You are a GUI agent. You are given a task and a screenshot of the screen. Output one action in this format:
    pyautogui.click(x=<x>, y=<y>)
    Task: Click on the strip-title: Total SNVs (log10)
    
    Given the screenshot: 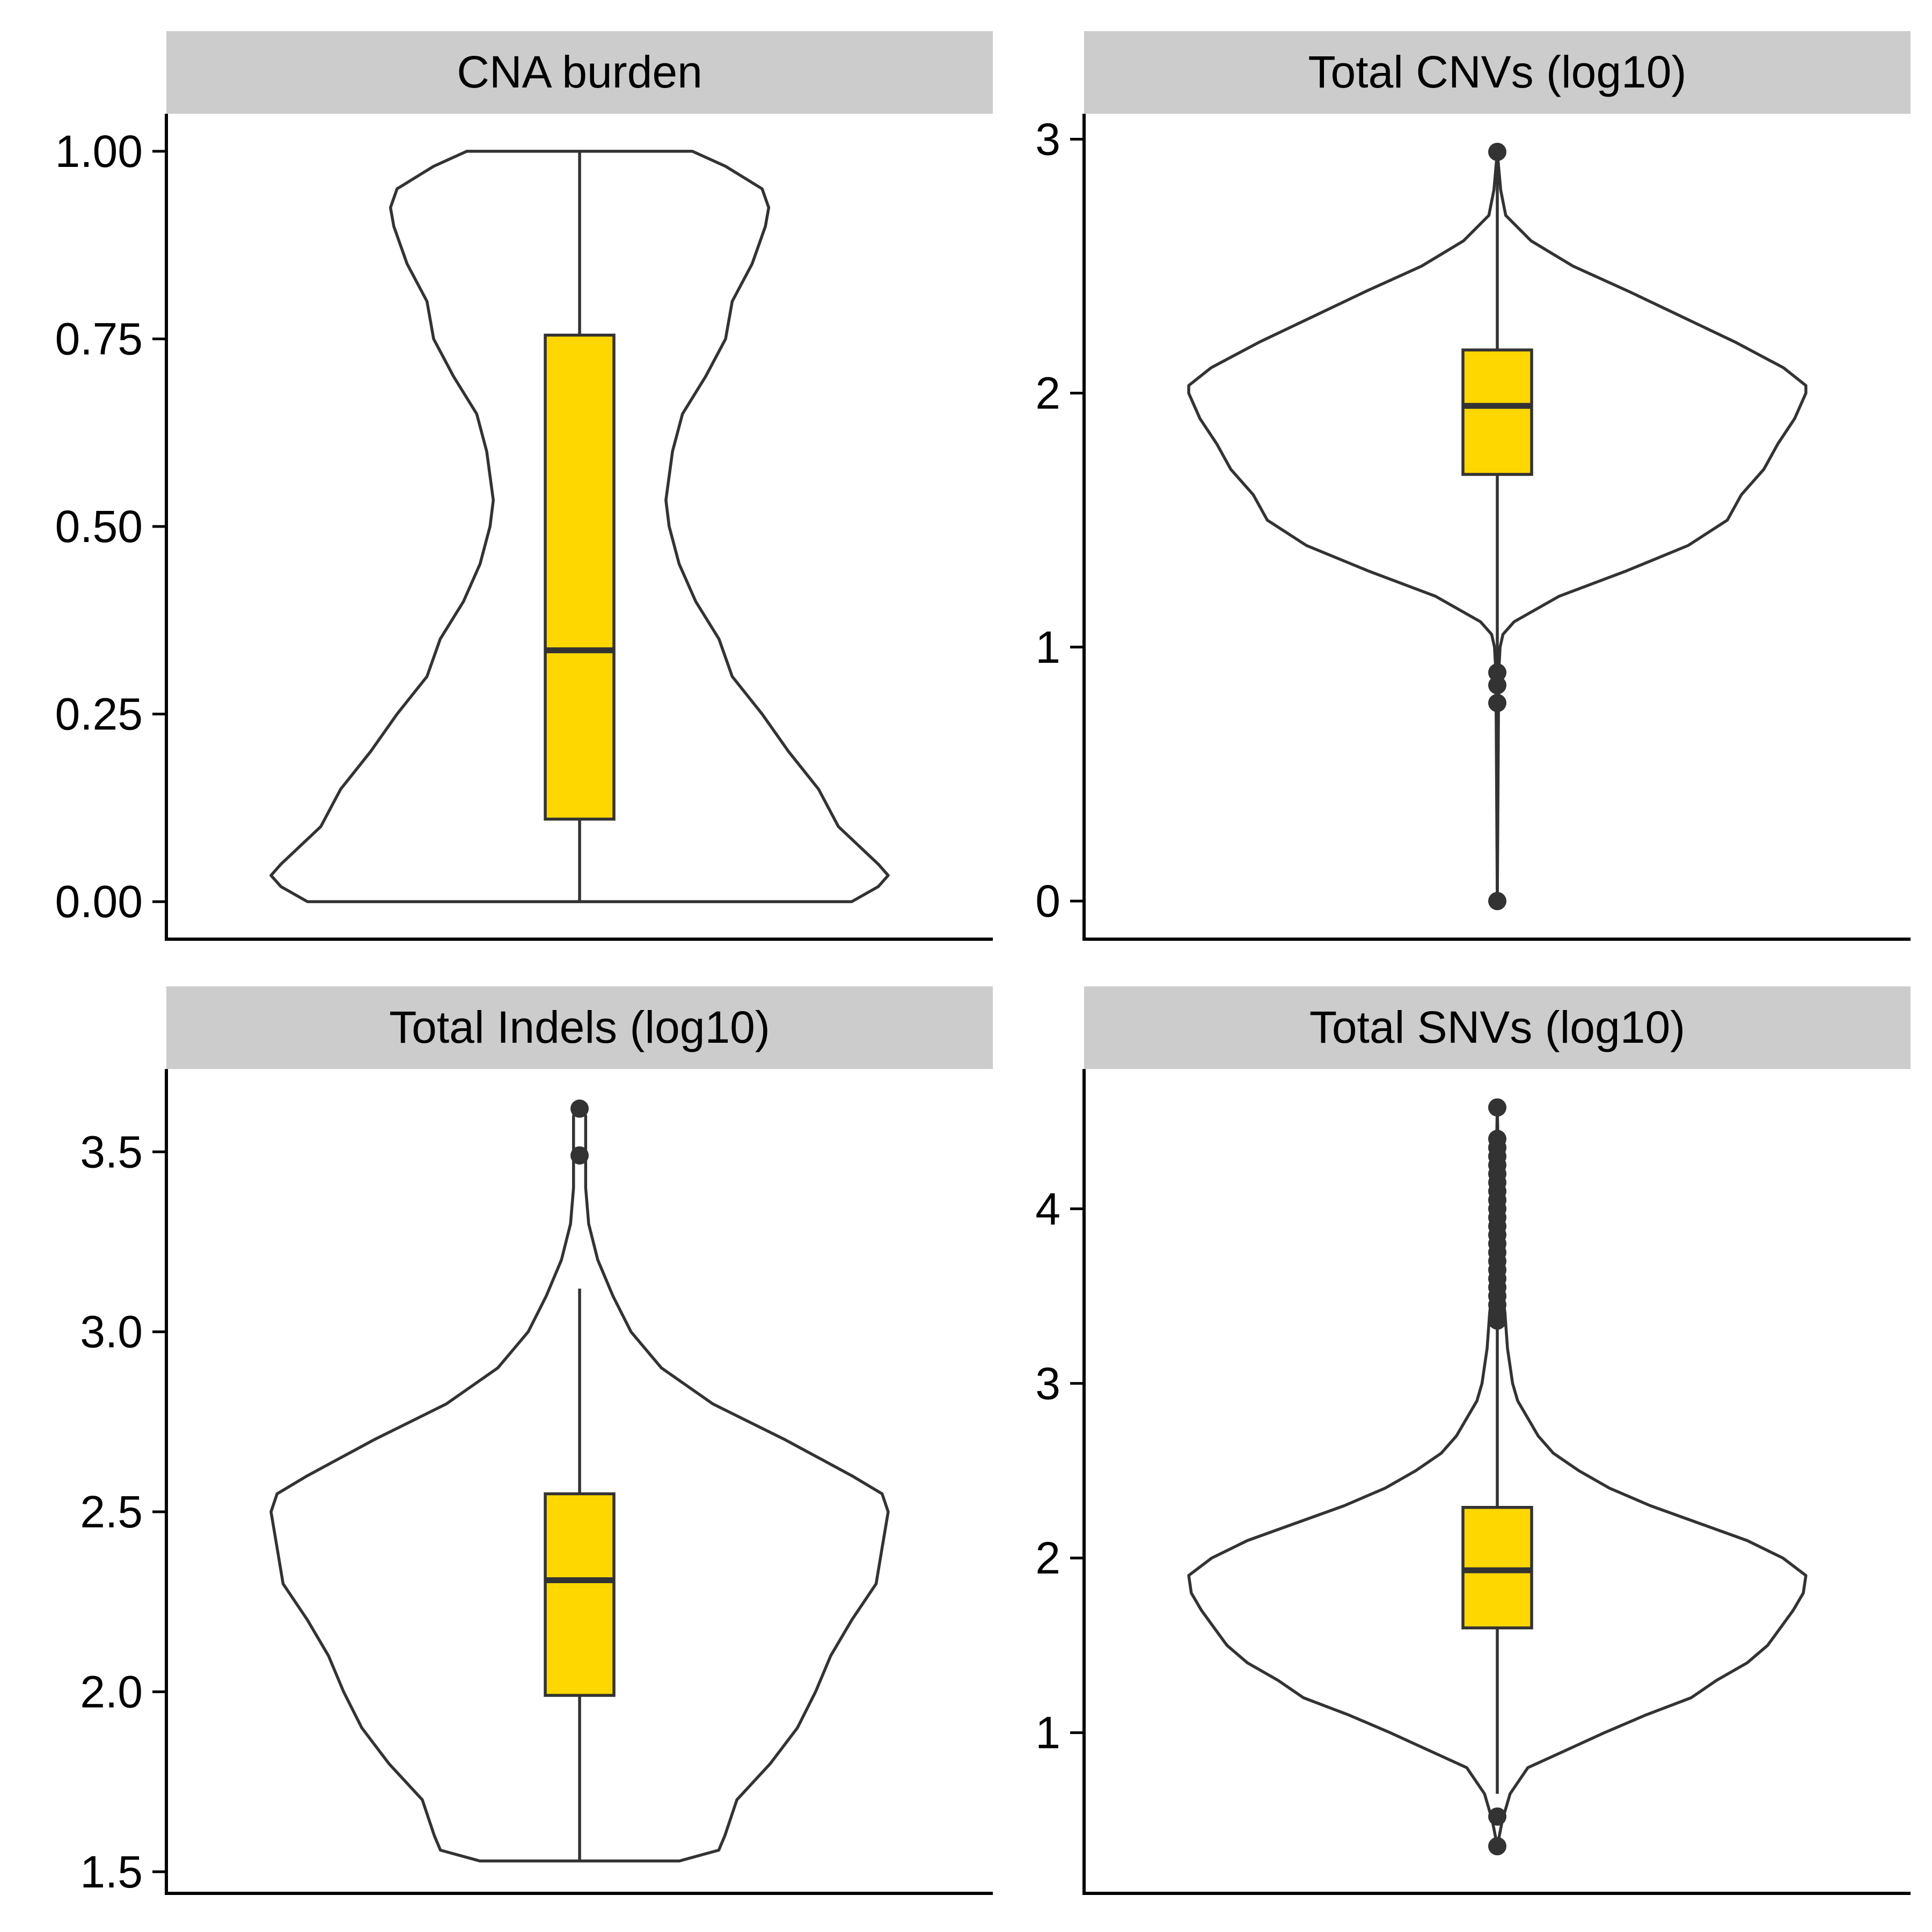 What is the action you would take?
    pyautogui.click(x=1497, y=1027)
    